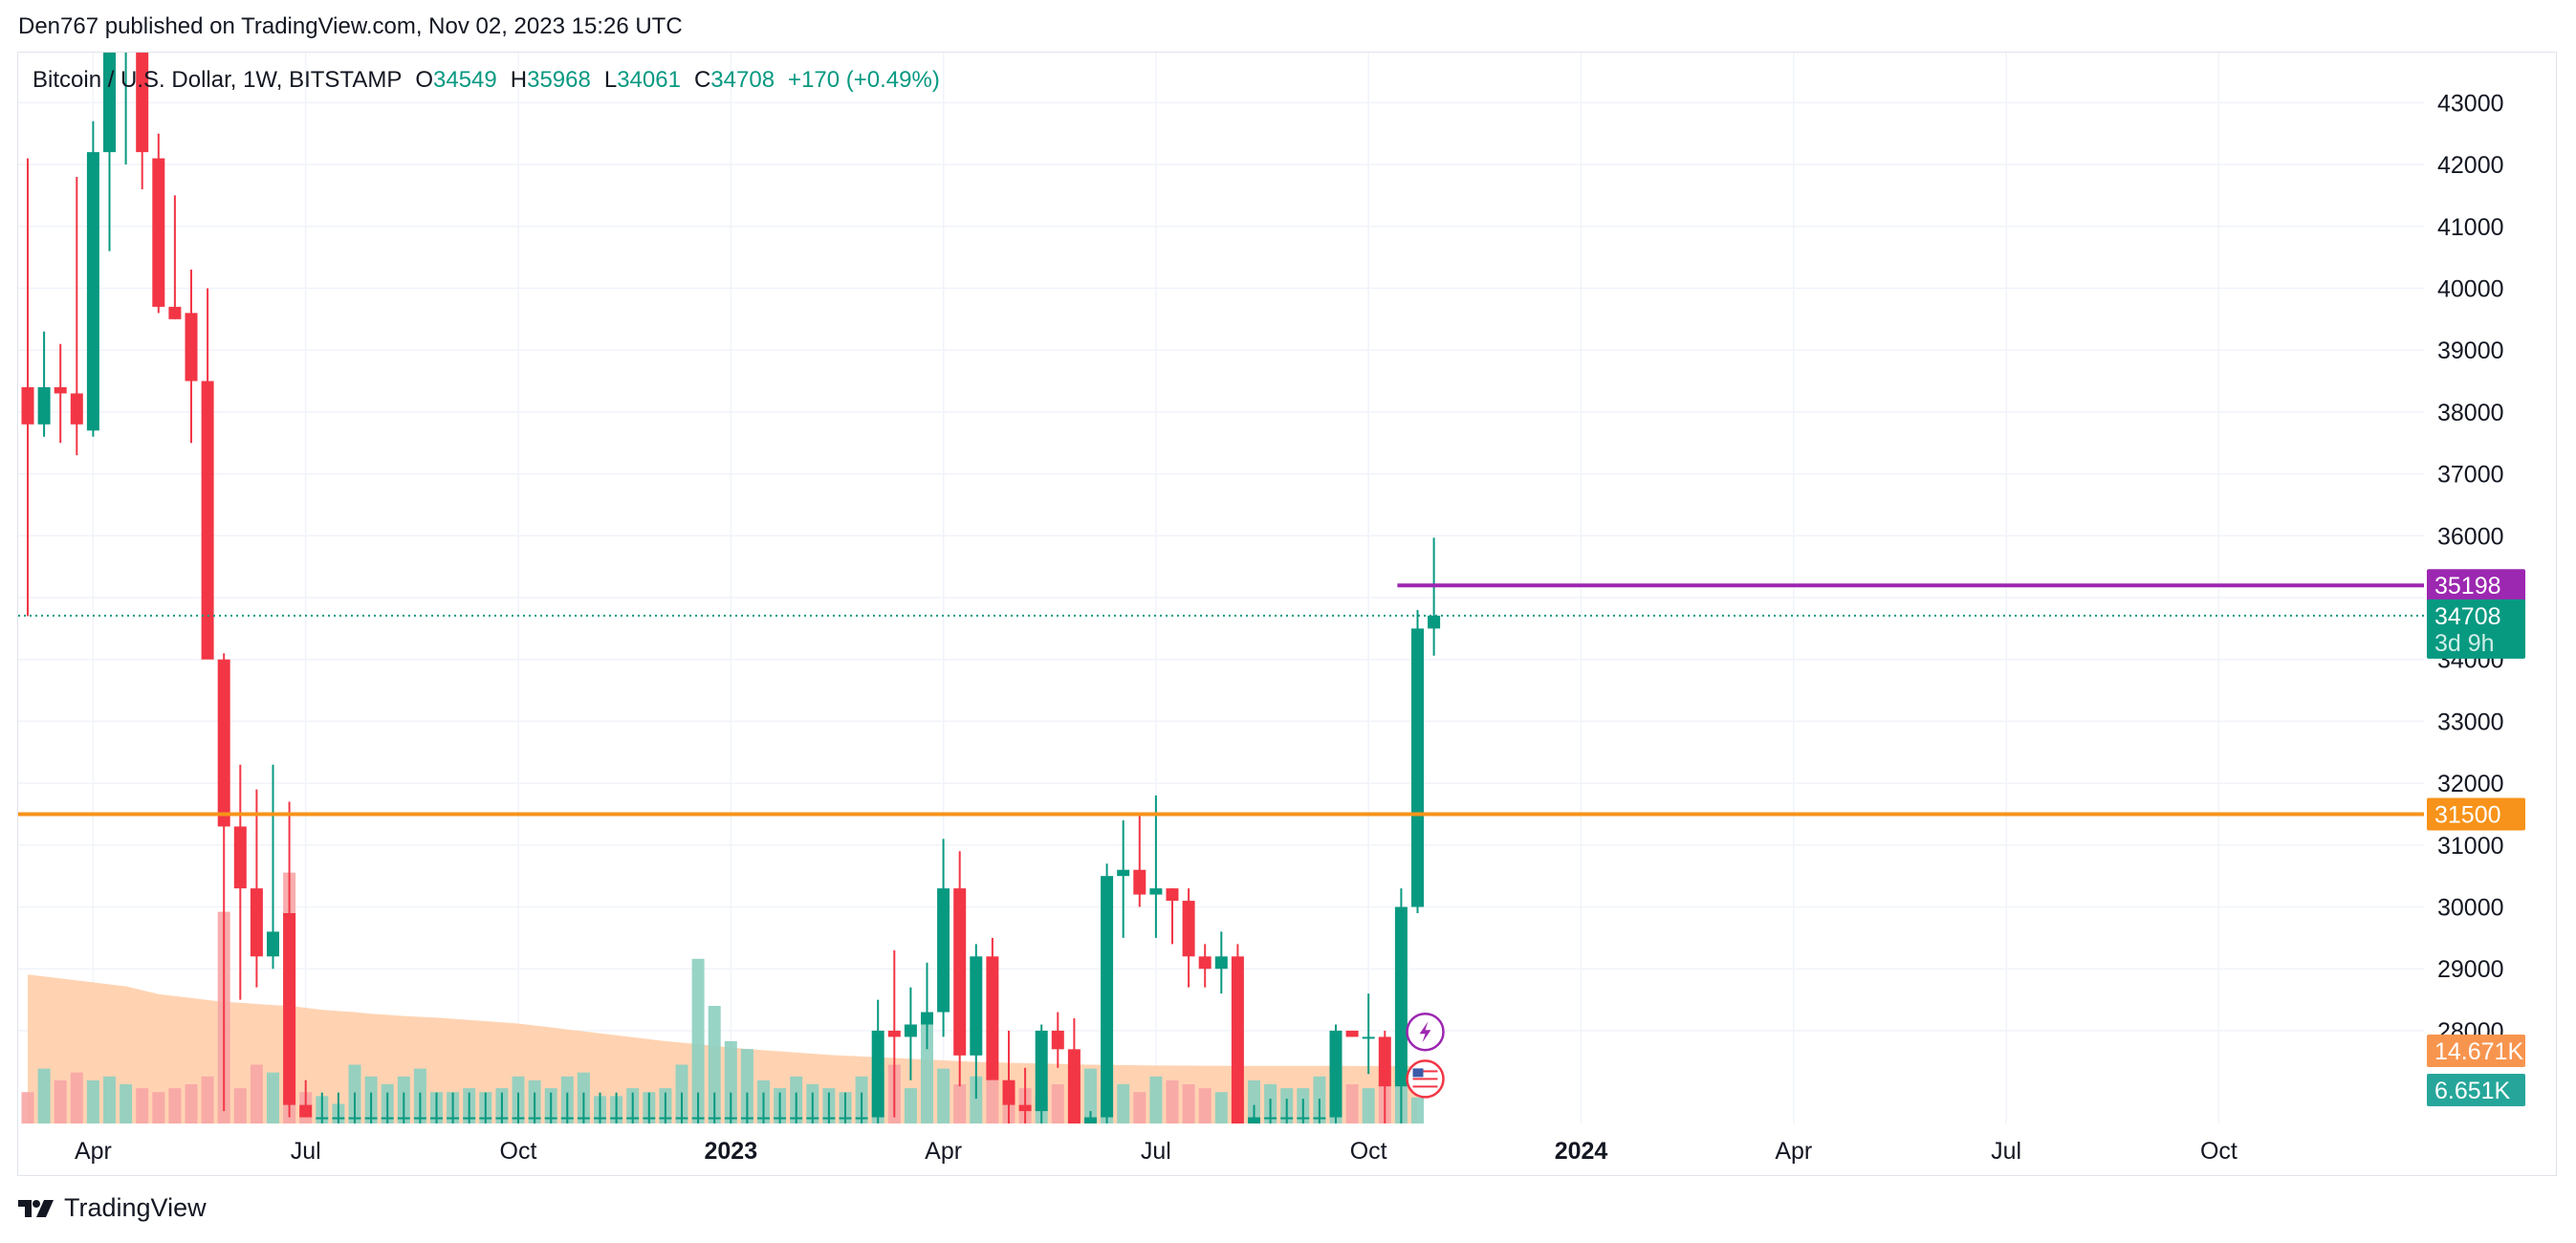  I want to click on close-value: 34708, so click(742, 80).